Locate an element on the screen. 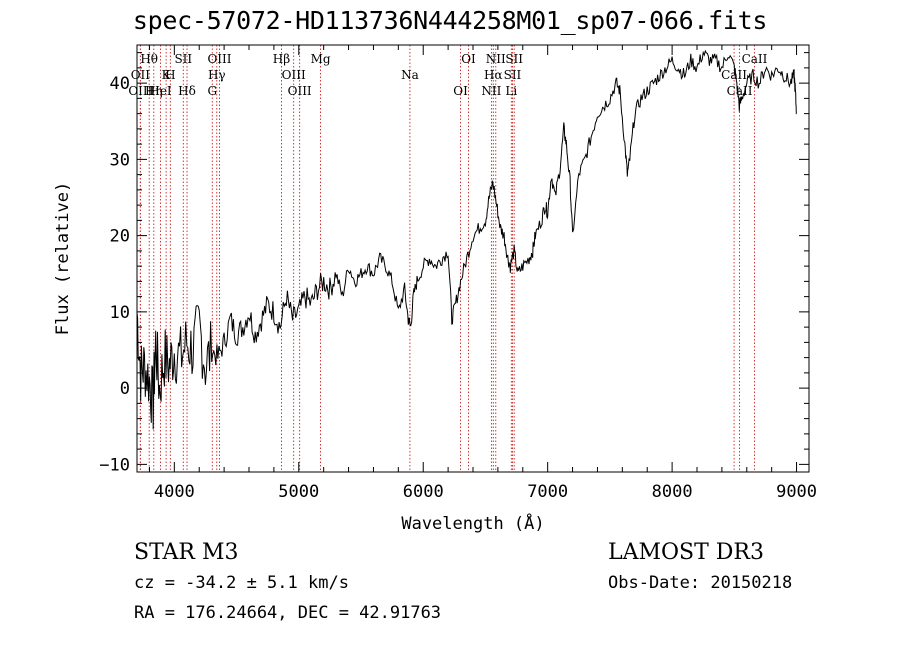 The width and height of the screenshot is (900, 649). y-axis-label: Flux (relative) is located at coordinates (63, 259).